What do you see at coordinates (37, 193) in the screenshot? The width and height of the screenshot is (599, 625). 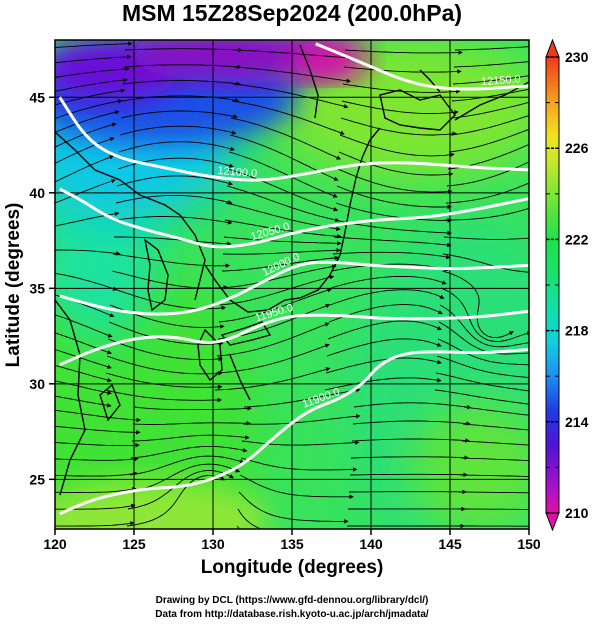 I see `y-tick-label: 40` at bounding box center [37, 193].